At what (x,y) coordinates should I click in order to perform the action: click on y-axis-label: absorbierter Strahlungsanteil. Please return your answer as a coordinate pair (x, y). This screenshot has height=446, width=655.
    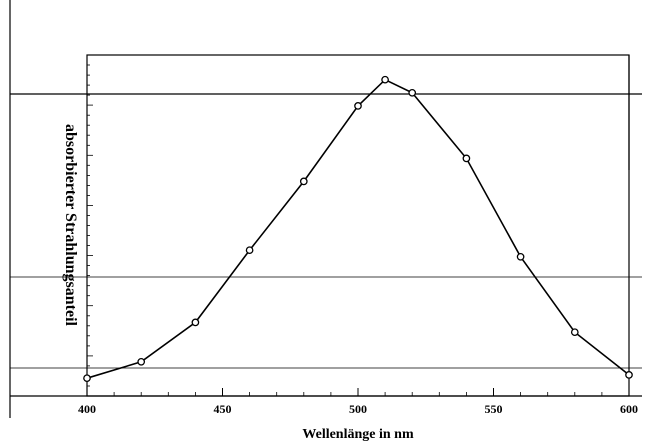
    Looking at the image, I should click on (70, 225).